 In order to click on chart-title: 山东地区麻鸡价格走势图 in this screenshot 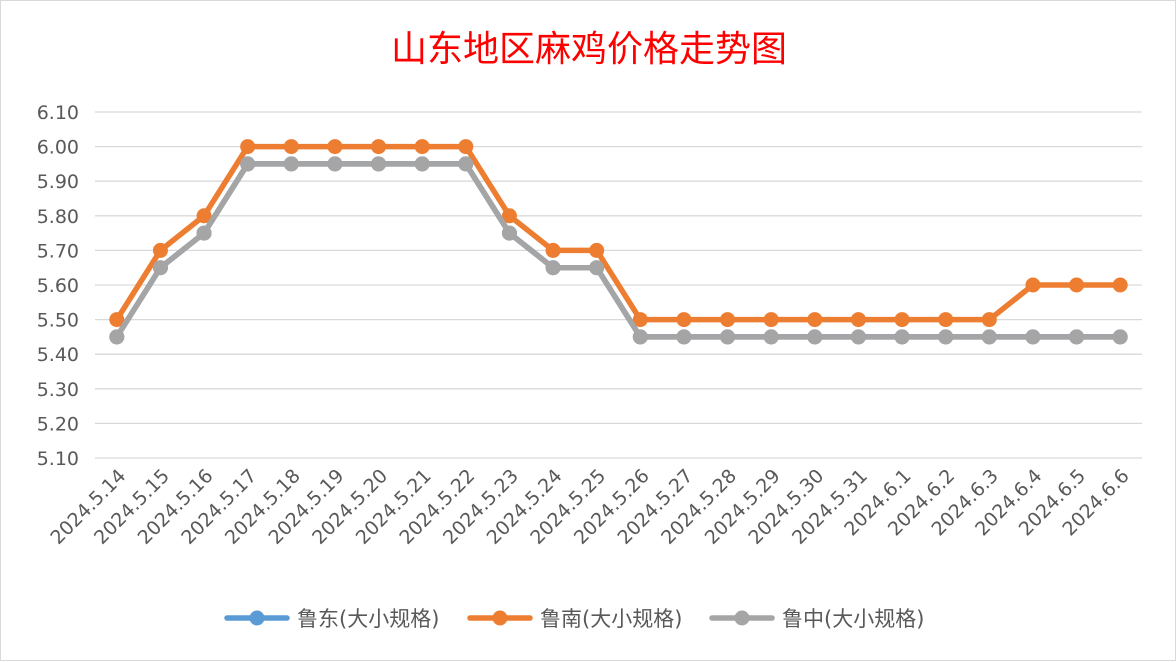, I will do `click(589, 49)`.